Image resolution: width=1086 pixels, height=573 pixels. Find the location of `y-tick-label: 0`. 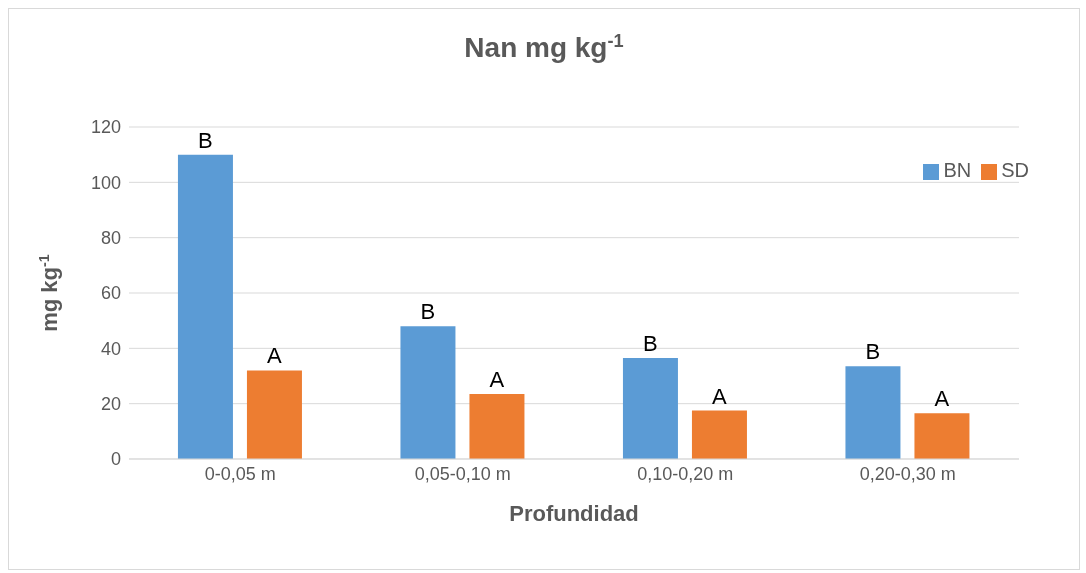

y-tick-label: 0 is located at coordinates (115, 459).